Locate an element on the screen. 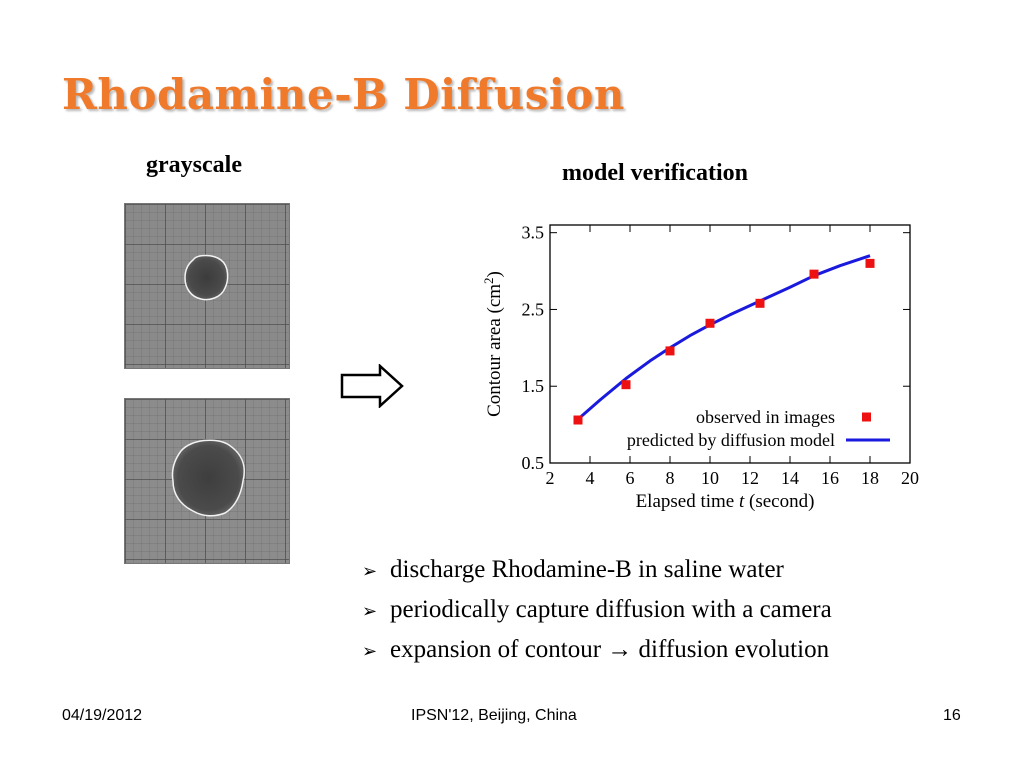  x-tick-label: 20 is located at coordinates (910, 478).